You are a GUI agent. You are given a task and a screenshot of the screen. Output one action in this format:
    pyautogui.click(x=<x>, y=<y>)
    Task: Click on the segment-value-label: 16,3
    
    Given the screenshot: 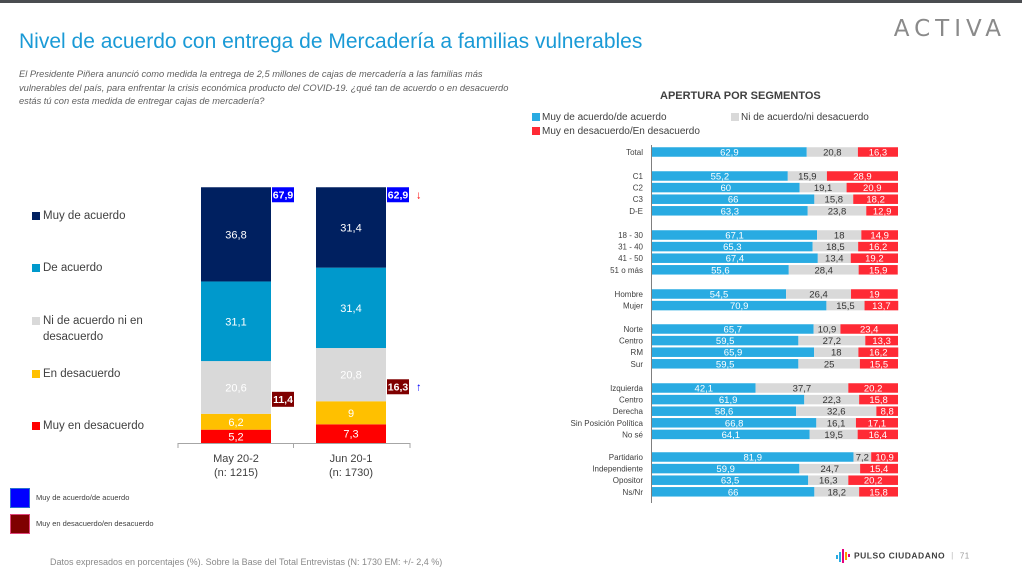 What is the action you would take?
    pyautogui.click(x=828, y=481)
    